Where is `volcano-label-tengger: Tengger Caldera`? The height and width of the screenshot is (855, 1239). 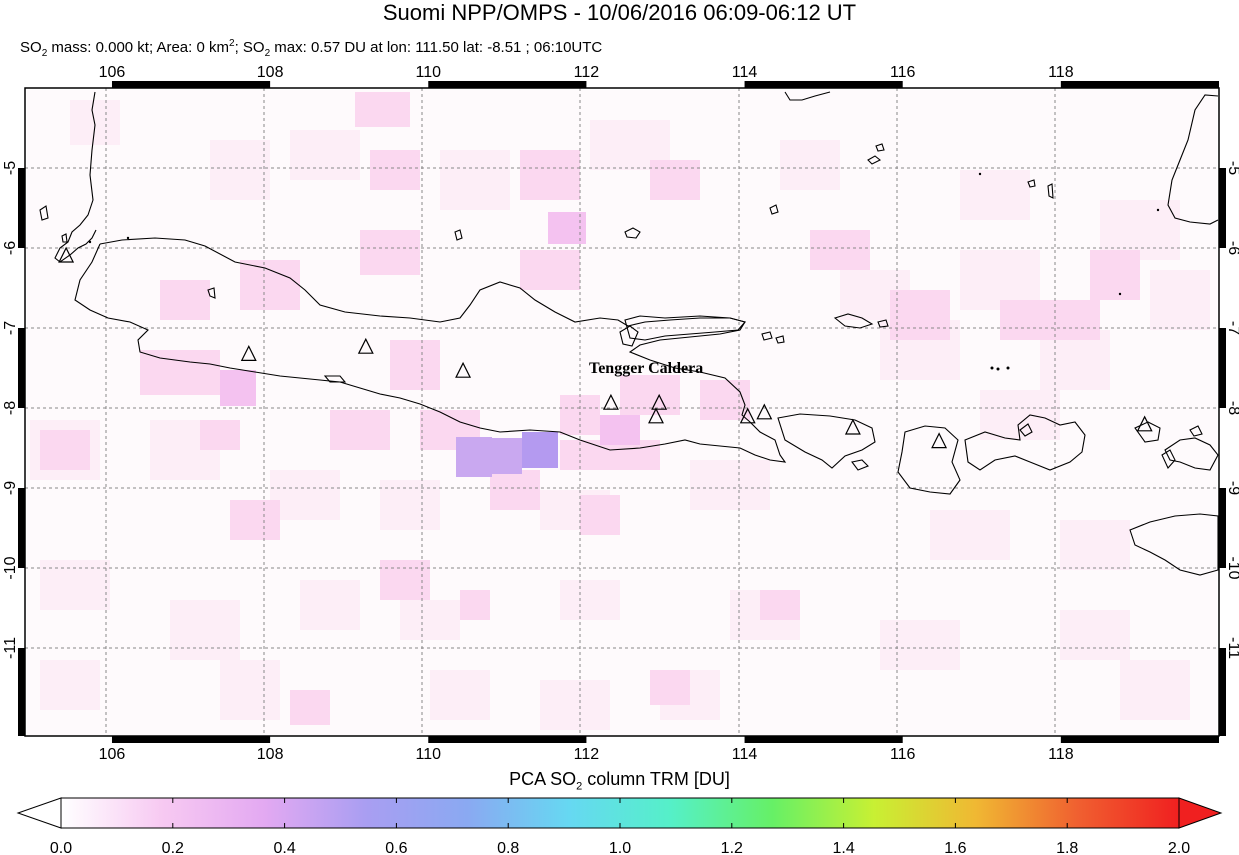
volcano-label-tengger: Tengger Caldera is located at coordinates (646, 368).